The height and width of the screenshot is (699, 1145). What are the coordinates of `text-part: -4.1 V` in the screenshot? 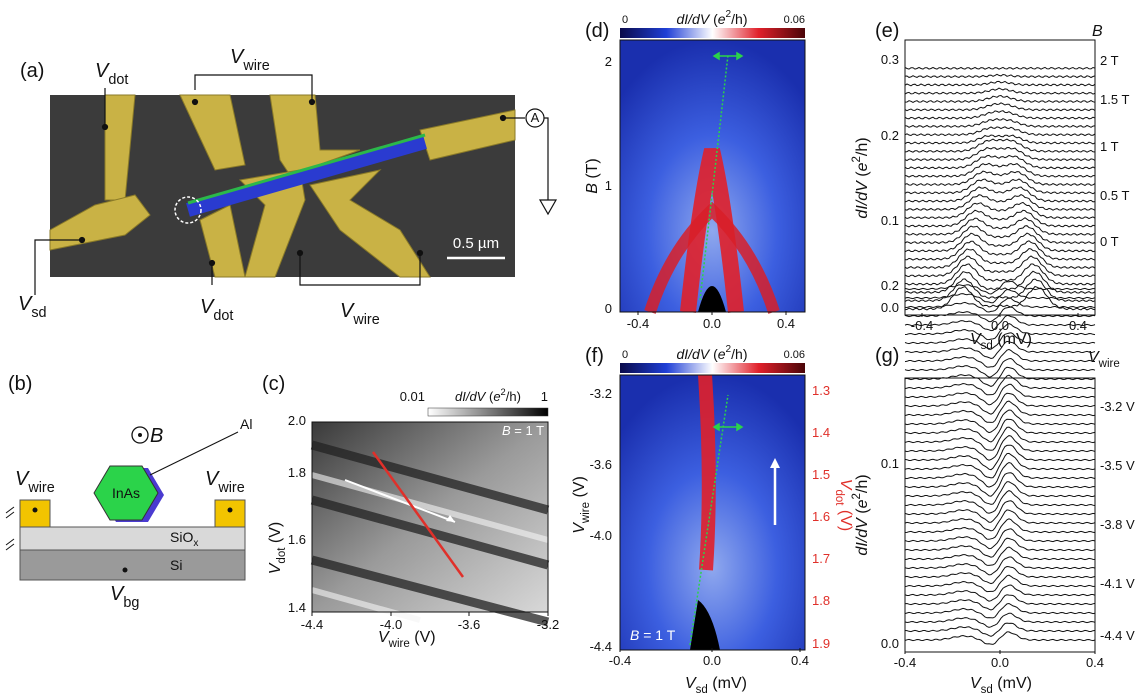 It's located at (1117, 583).